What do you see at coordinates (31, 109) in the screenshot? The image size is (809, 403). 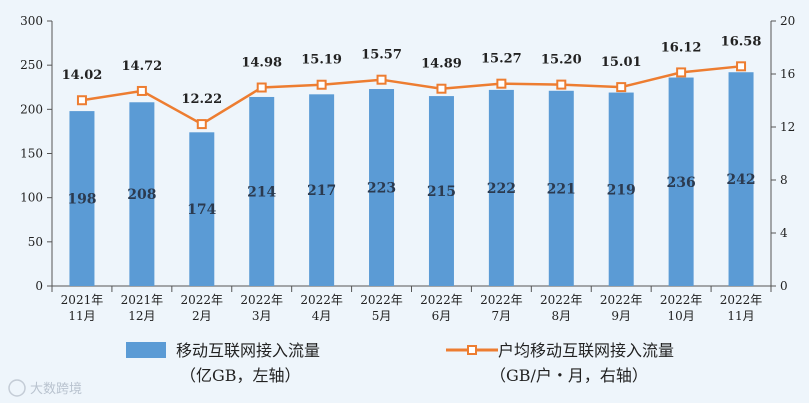 I see `y-left-tick-label: 200` at bounding box center [31, 109].